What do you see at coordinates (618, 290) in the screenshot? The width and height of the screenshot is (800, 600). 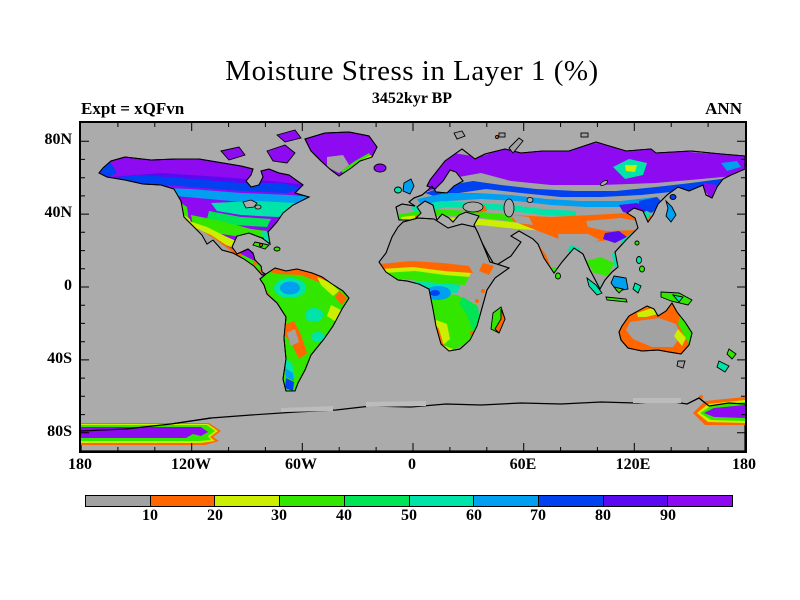 I see `borneo-south` at bounding box center [618, 290].